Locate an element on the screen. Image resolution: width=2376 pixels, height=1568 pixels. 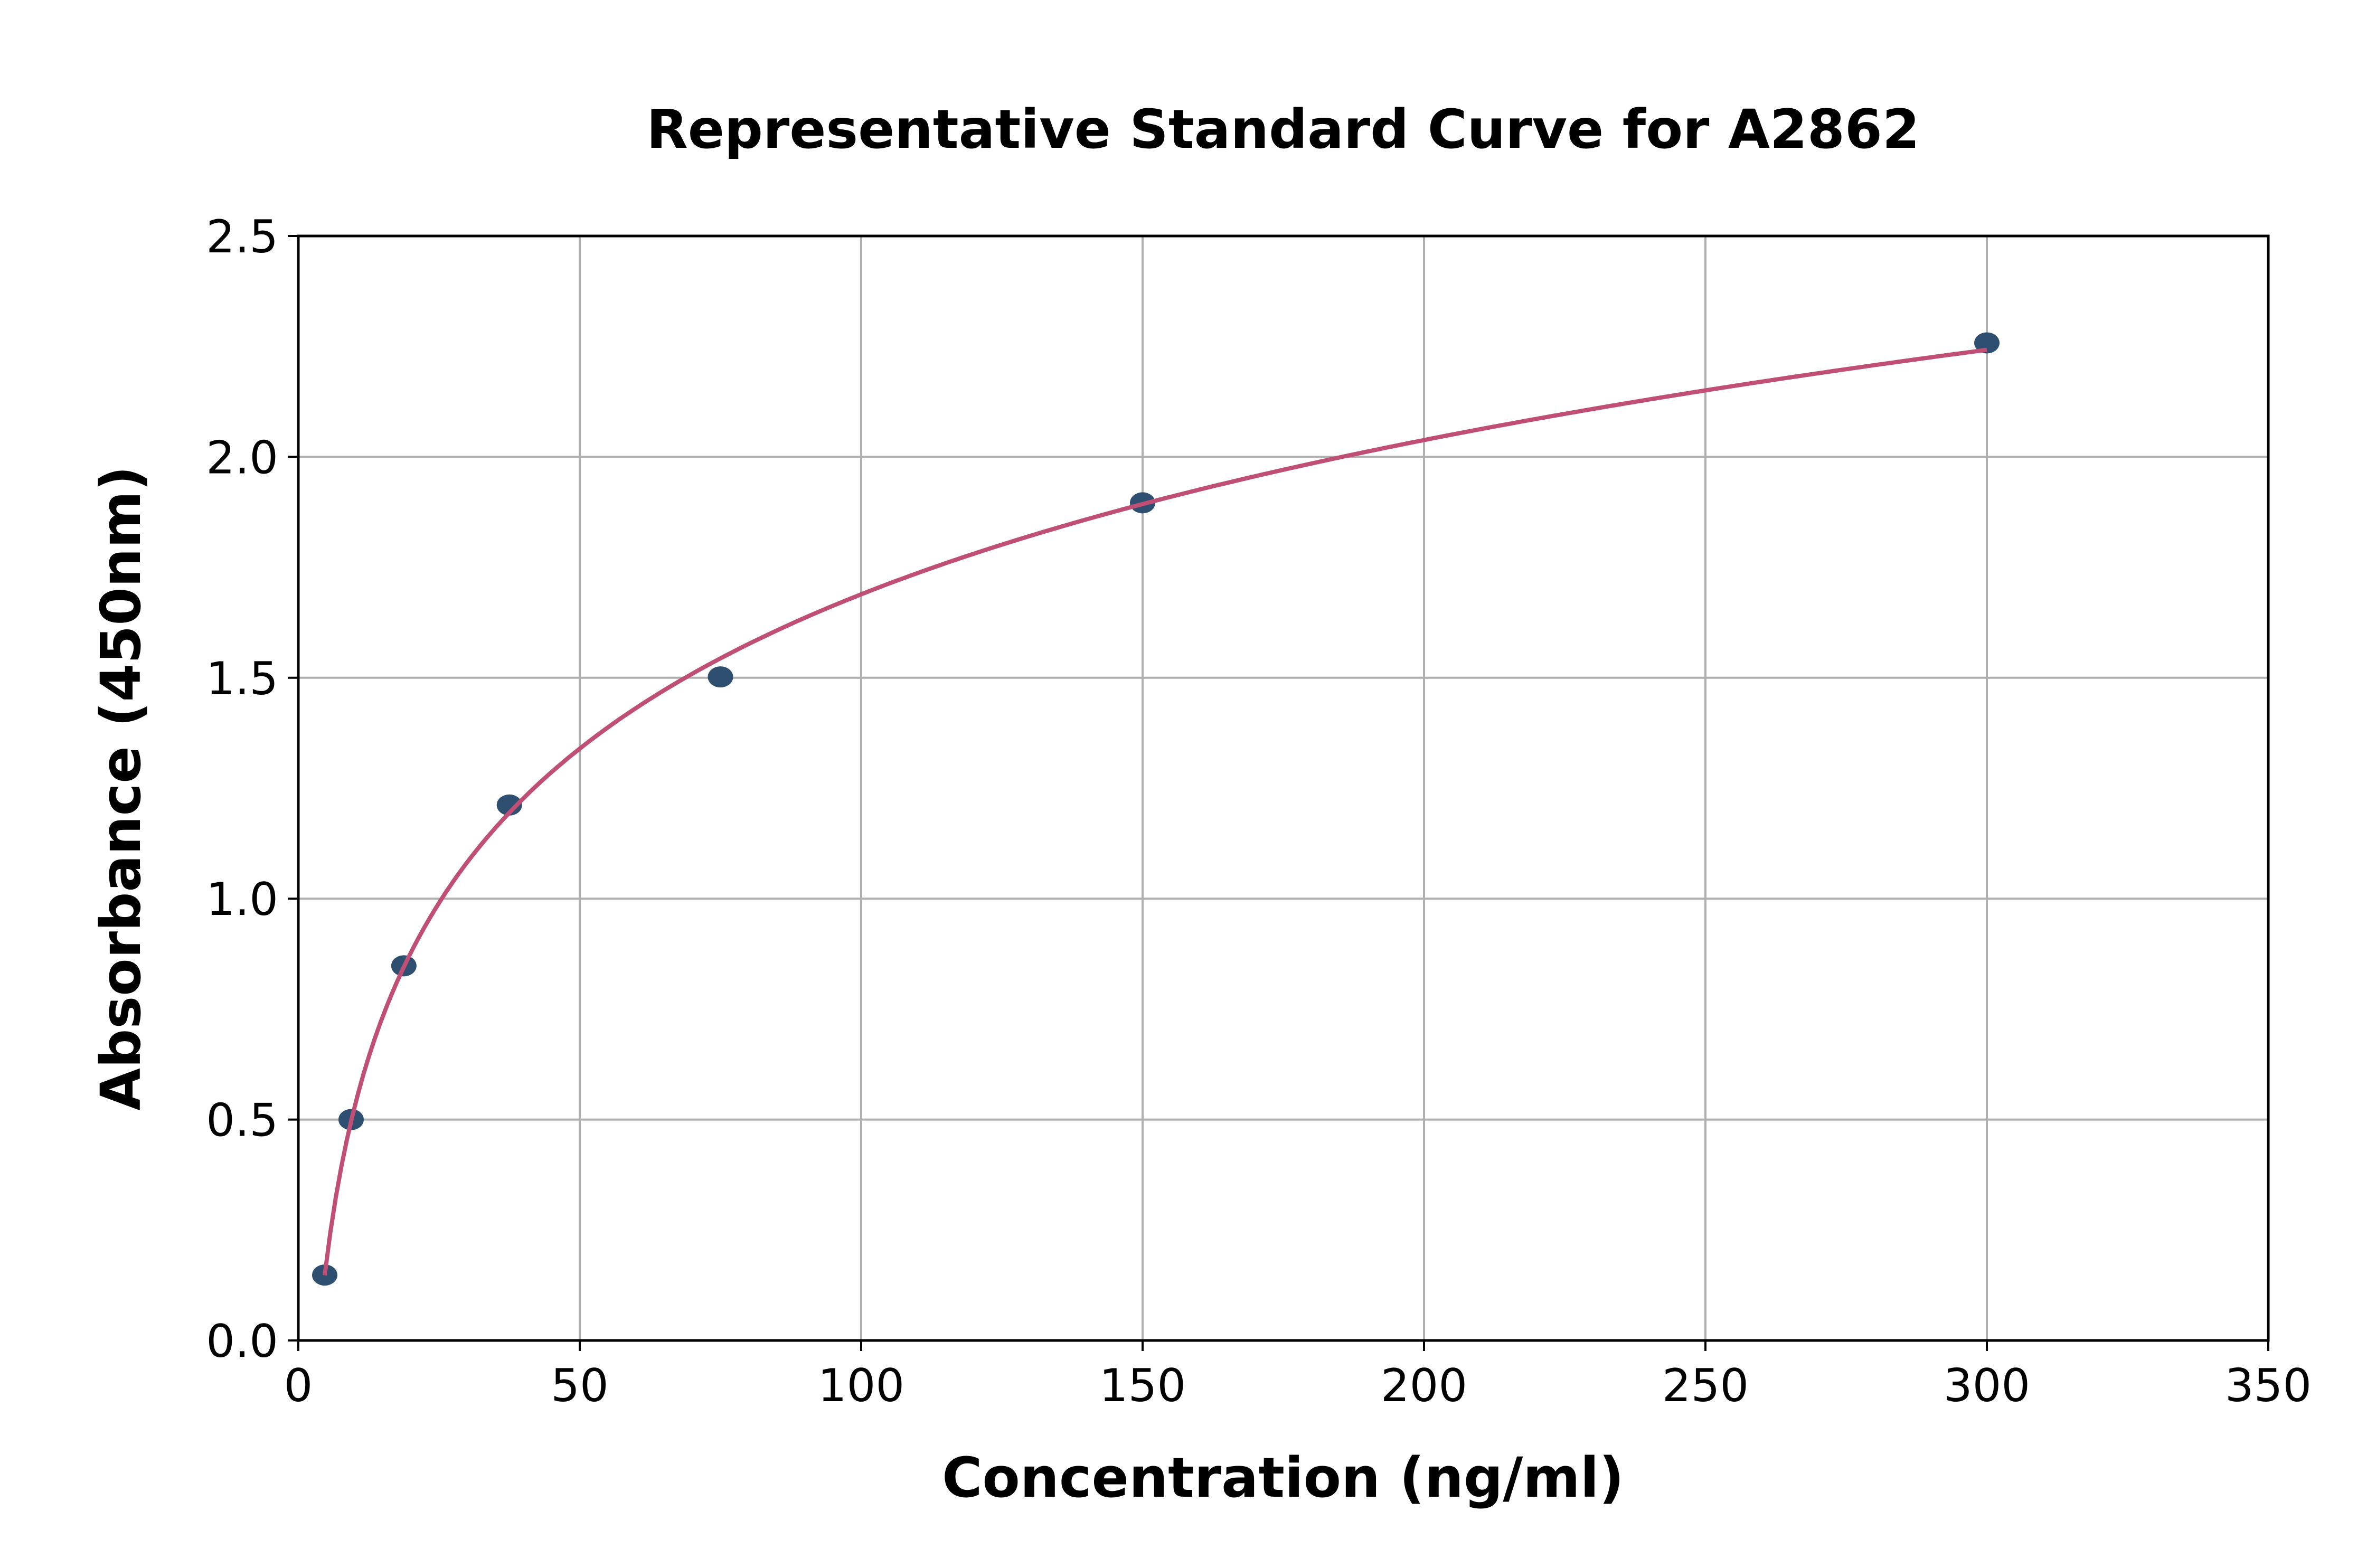
y-tick-label: 0.5 is located at coordinates (242, 1120).